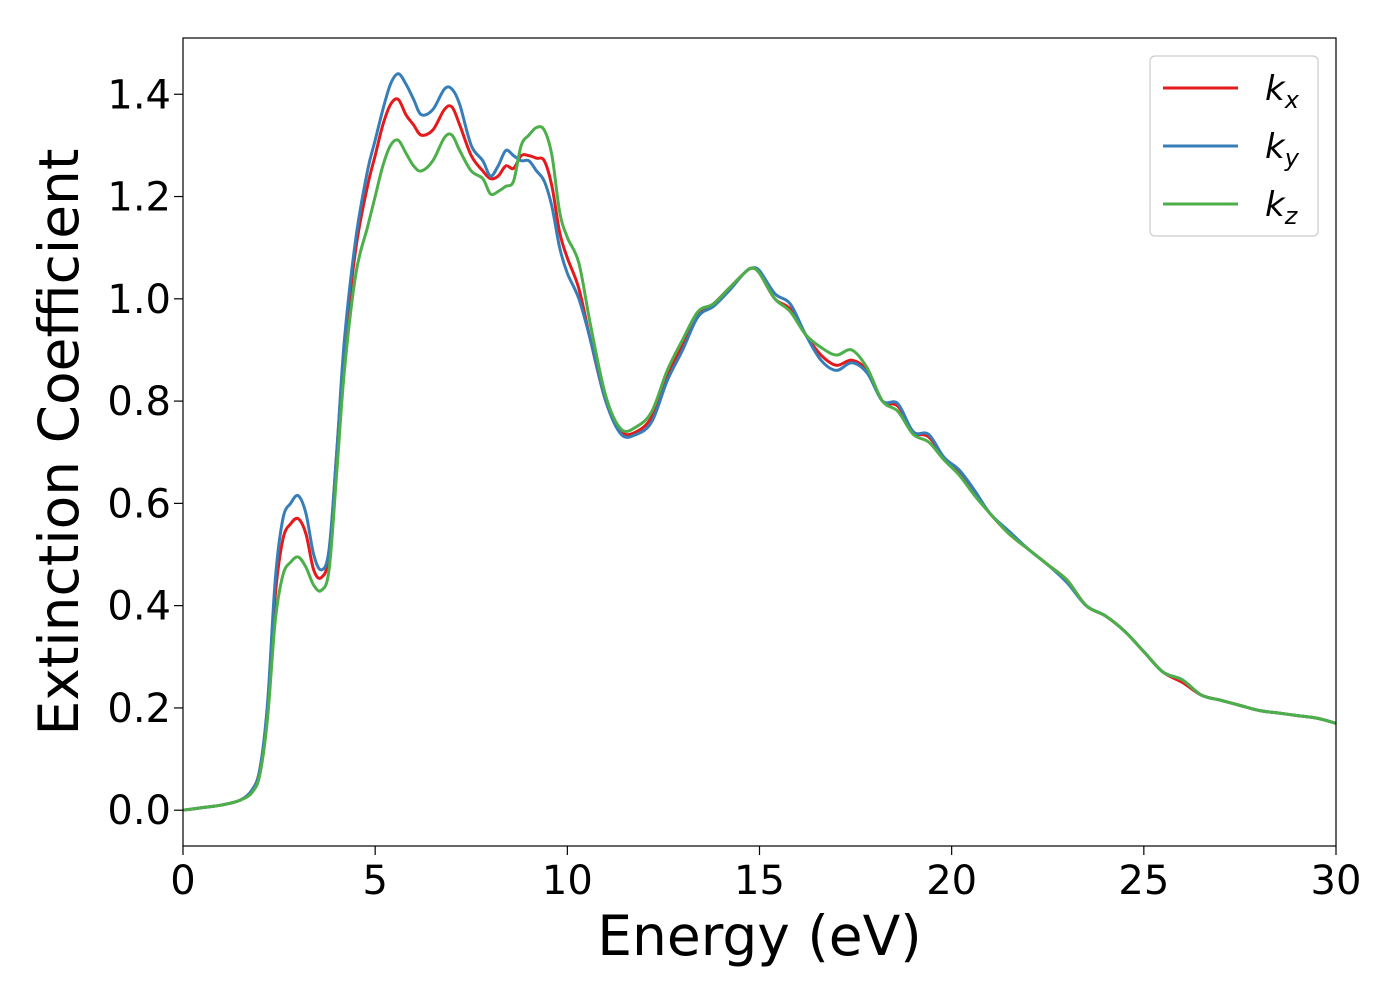 This screenshot has height=1000, width=1400. What do you see at coordinates (139, 198) in the screenshot?
I see `y-tick-label: 1.2` at bounding box center [139, 198].